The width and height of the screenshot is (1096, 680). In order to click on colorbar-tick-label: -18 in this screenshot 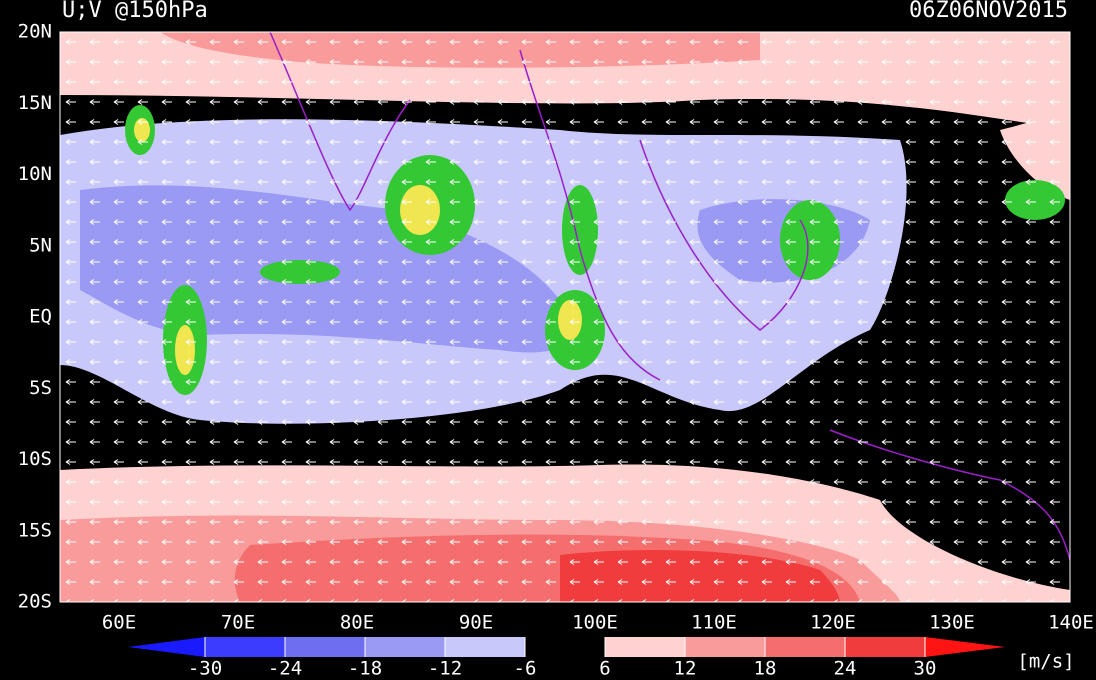, I will do `click(365, 669)`.